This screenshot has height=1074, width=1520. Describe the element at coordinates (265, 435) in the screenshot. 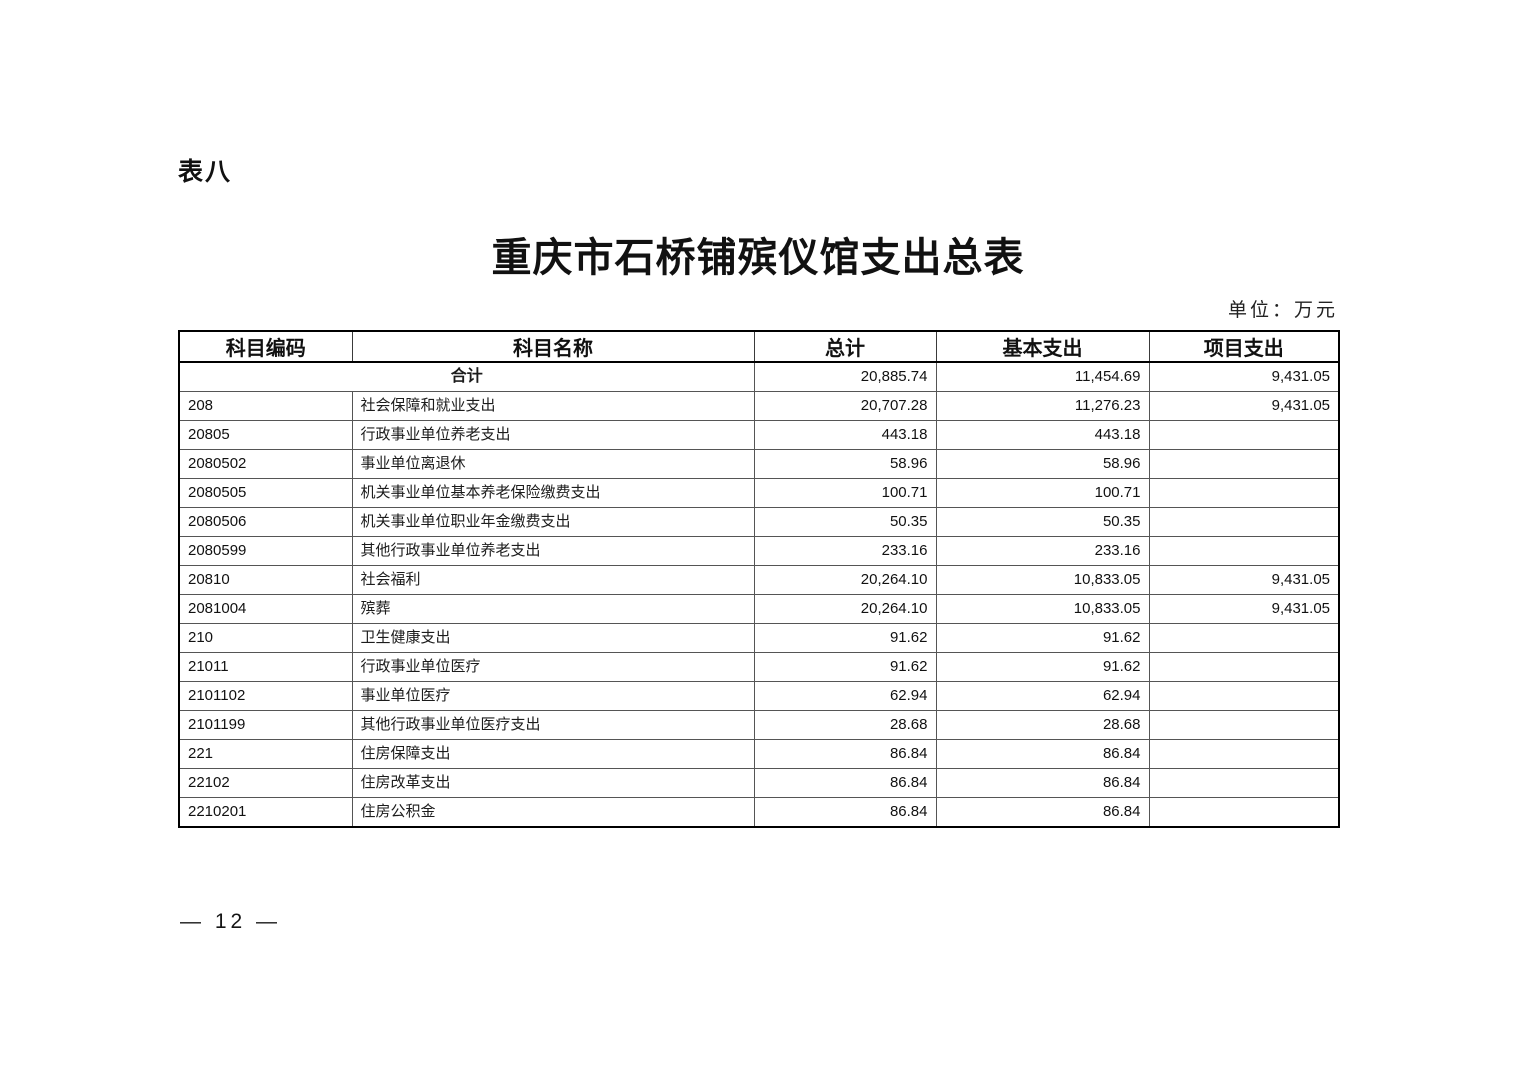

I see `row-code: 20805` at that location.